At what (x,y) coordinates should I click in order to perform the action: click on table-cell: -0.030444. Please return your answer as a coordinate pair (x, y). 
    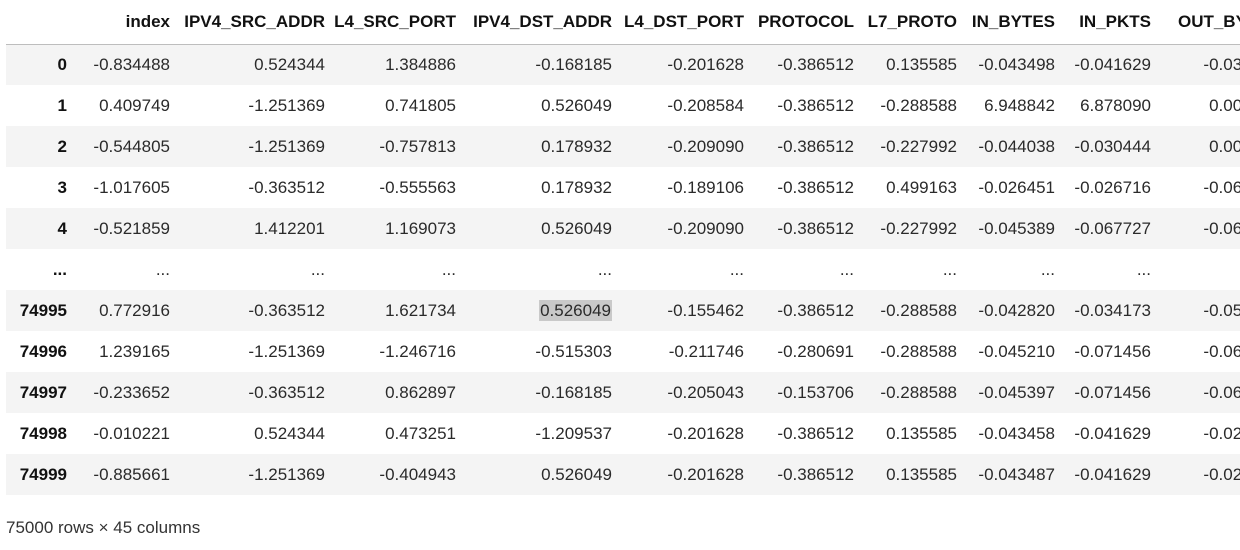
    Looking at the image, I should click on (1109, 146).